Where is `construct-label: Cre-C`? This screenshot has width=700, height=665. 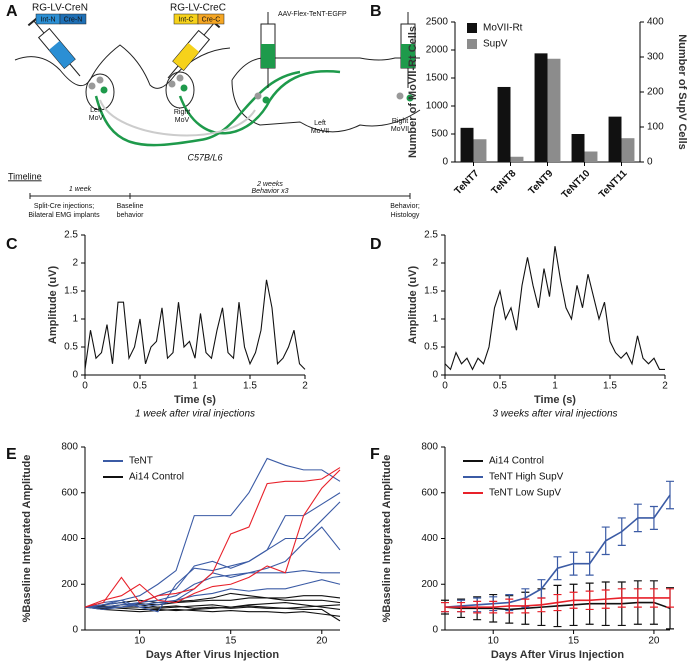 construct-label: Cre-C is located at coordinates (211, 19).